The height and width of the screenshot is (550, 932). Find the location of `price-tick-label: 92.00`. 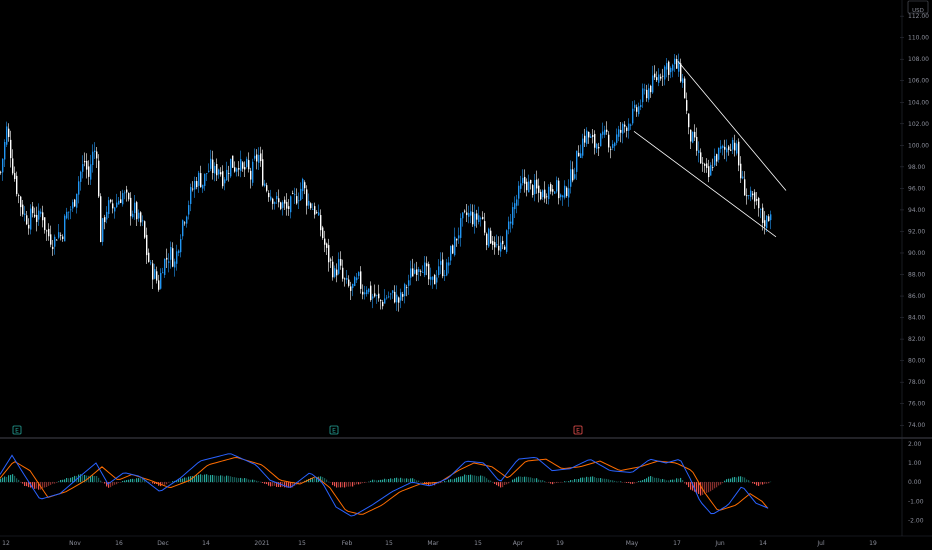

price-tick-label: 92.00 is located at coordinates (916, 231).